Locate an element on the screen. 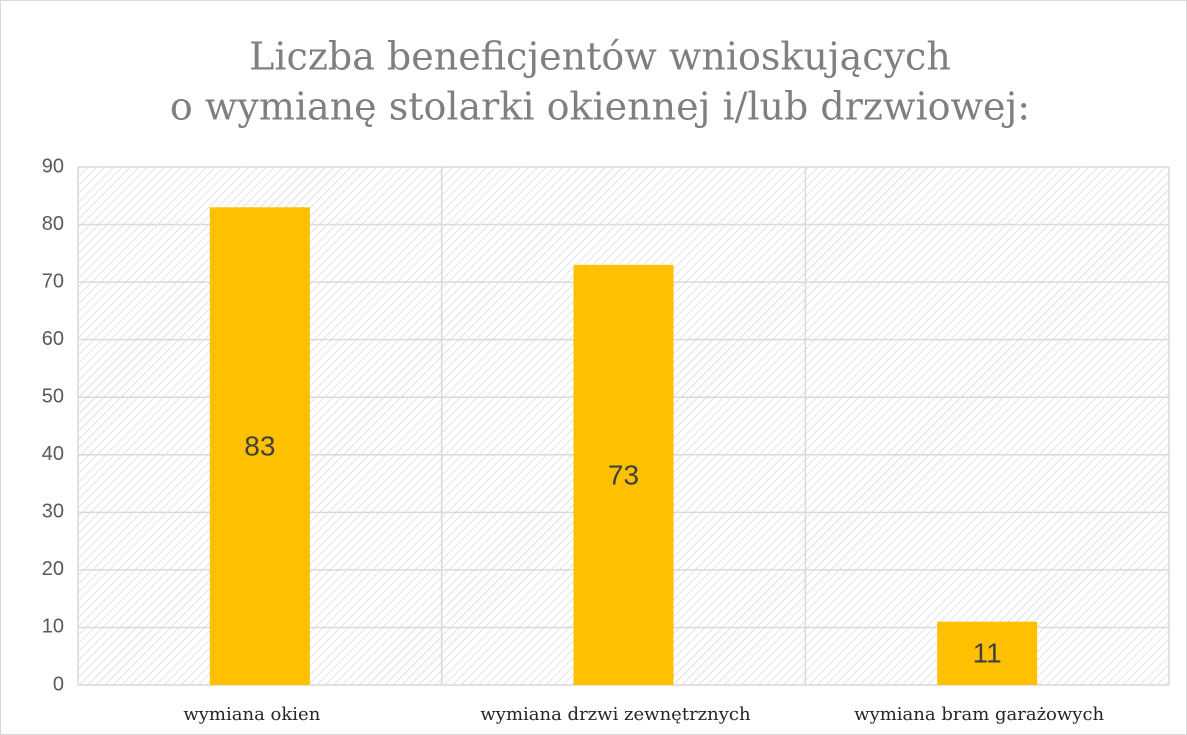 The image size is (1187, 735). y-tick-label: 50 is located at coordinates (53, 397).